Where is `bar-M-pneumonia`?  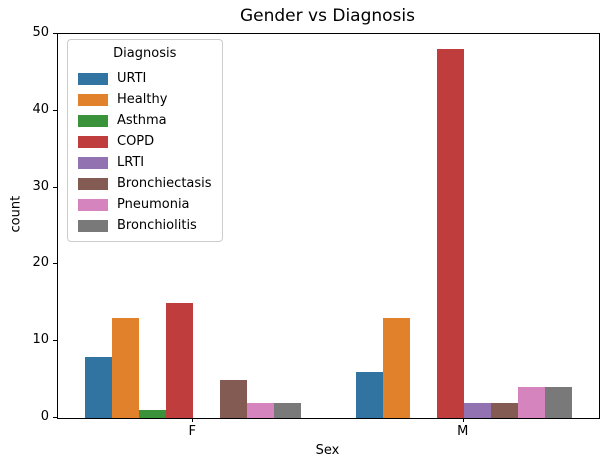
bar-M-pneumonia is located at coordinates (531, 402).